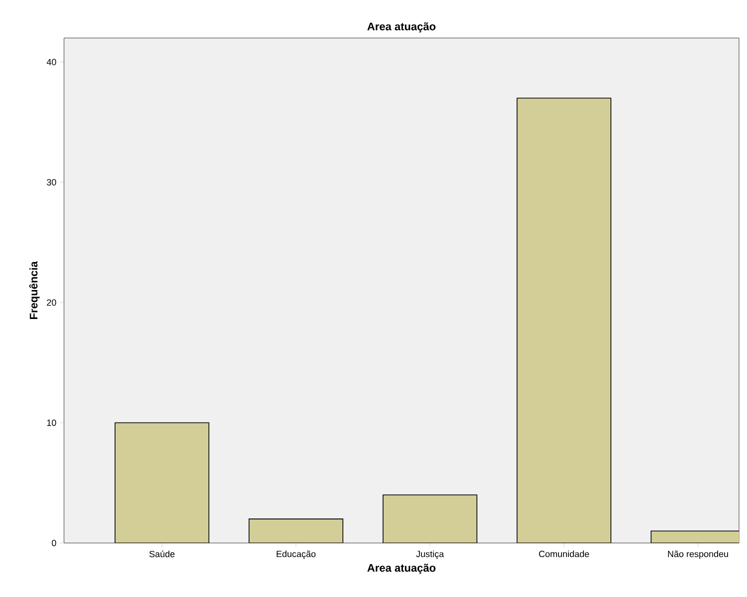  What do you see at coordinates (296, 554) in the screenshot?
I see `x-tick-label: Educação` at bounding box center [296, 554].